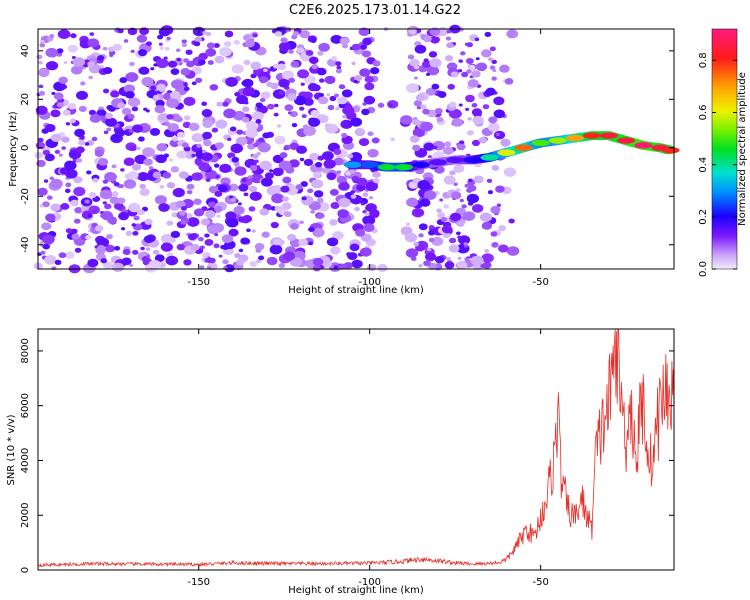 The width and height of the screenshot is (750, 600). What do you see at coordinates (25, 515) in the screenshot?
I see `y-tick-label: 2000` at bounding box center [25, 515].